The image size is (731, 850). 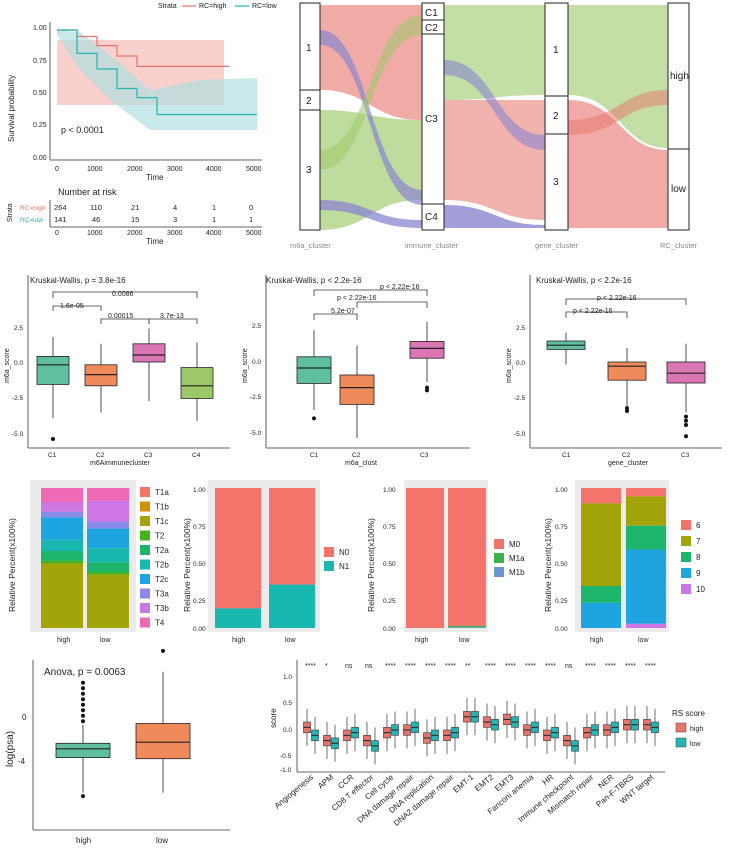 What do you see at coordinates (162, 565) in the screenshot?
I see `legendT-label-T2b: T2b` at bounding box center [162, 565].